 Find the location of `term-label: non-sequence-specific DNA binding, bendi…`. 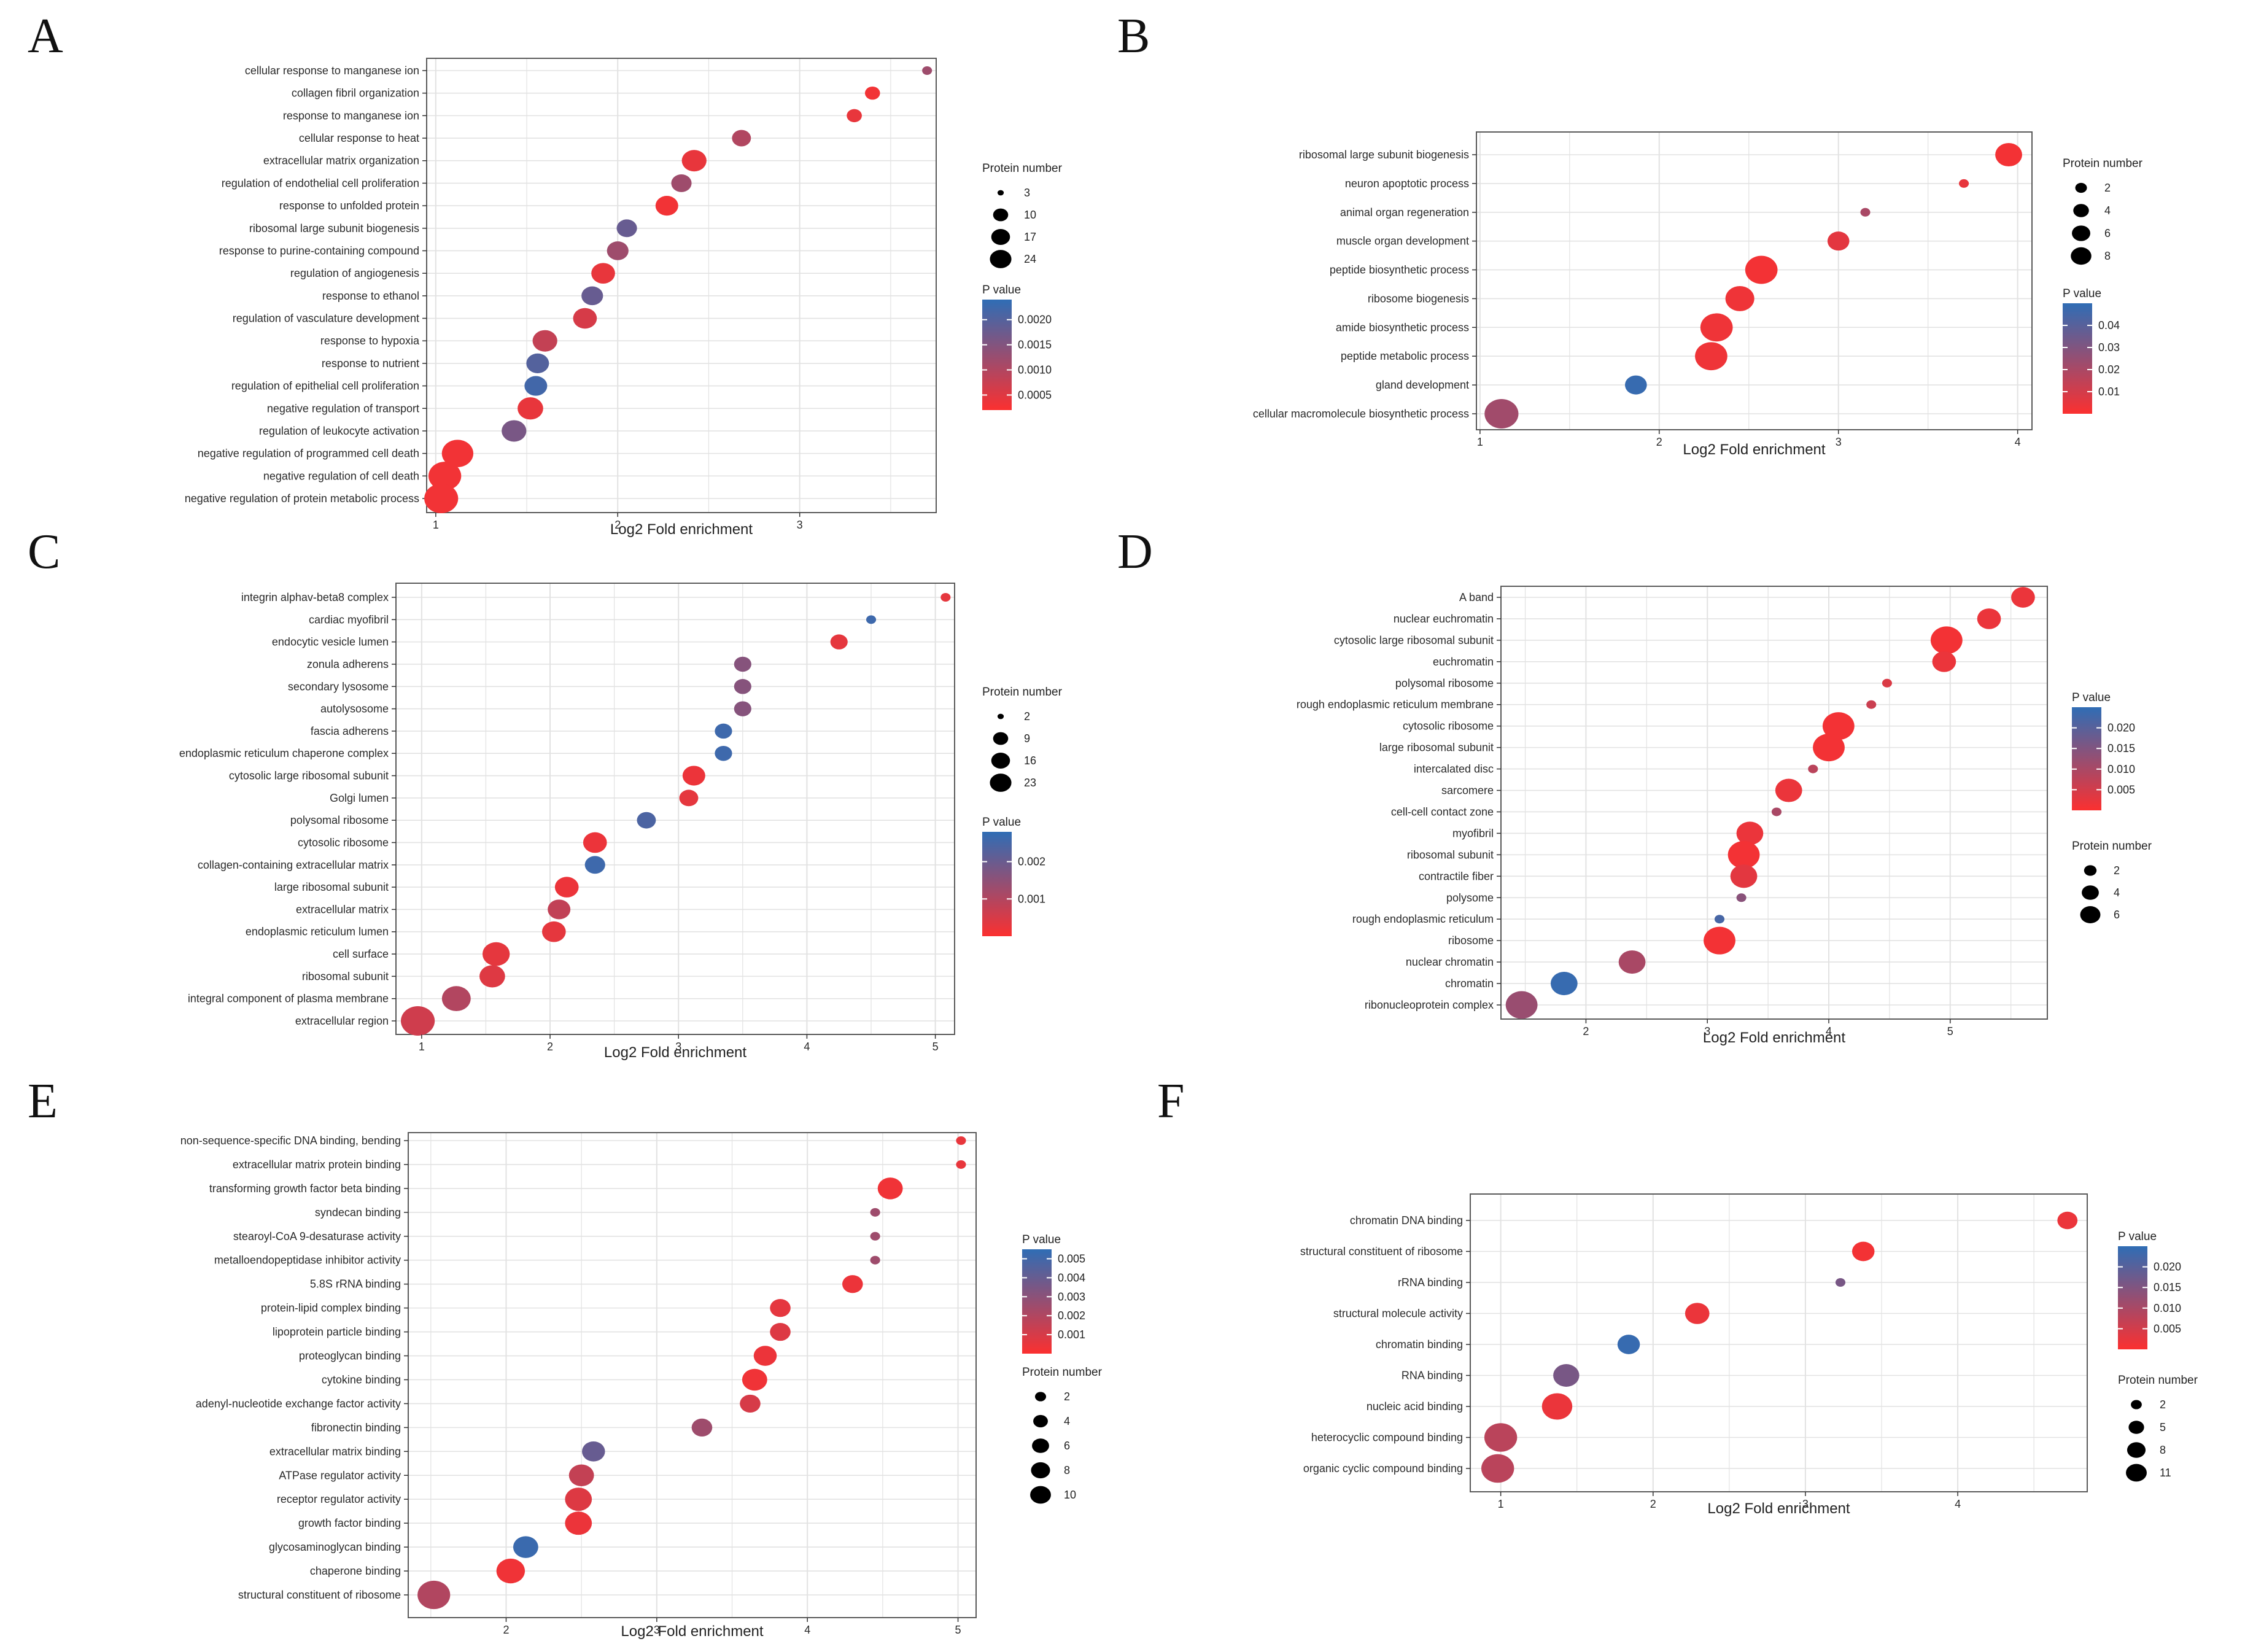

term-label: non-sequence-specific DNA binding, bendi… is located at coordinates (290, 1140).